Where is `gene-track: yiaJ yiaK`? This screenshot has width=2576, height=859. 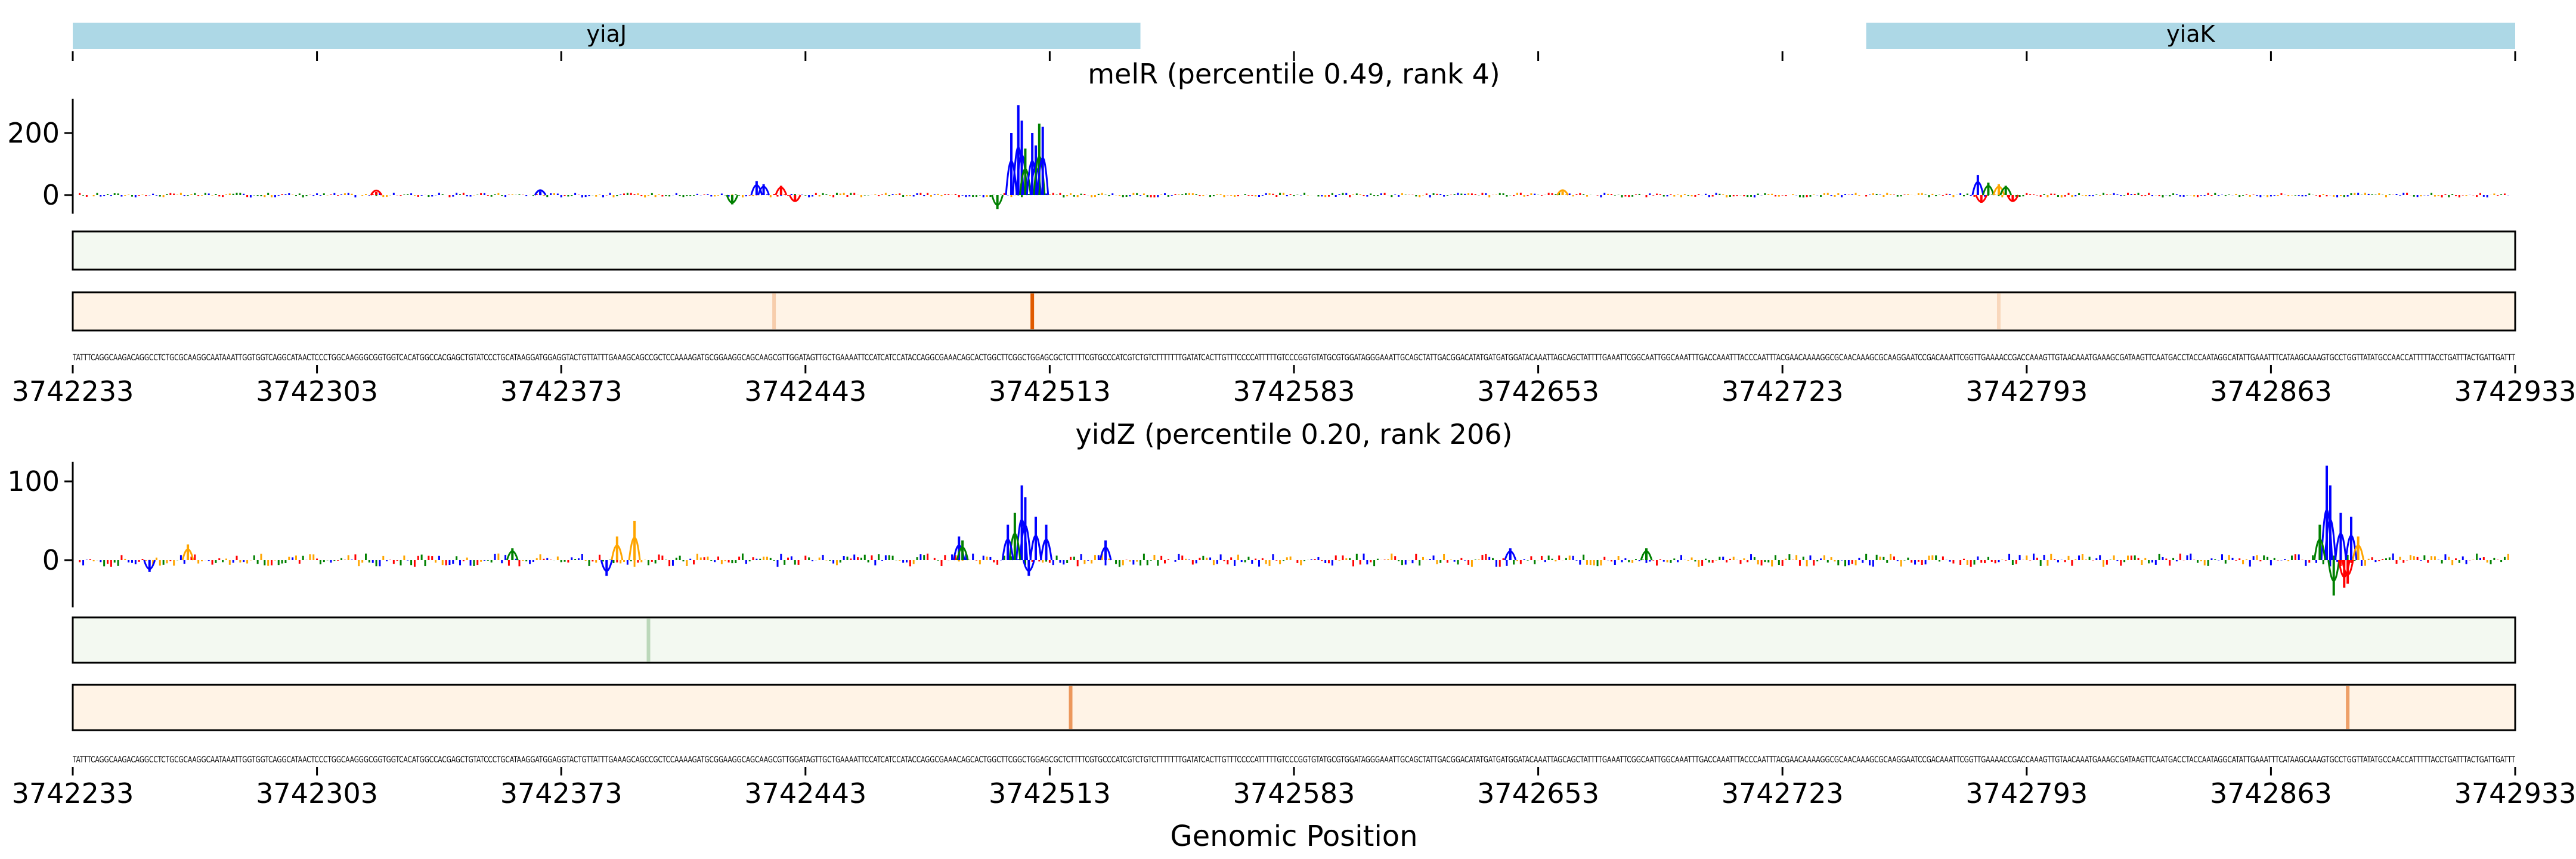 gene-track: yiaJ yiaK is located at coordinates (1294, 41).